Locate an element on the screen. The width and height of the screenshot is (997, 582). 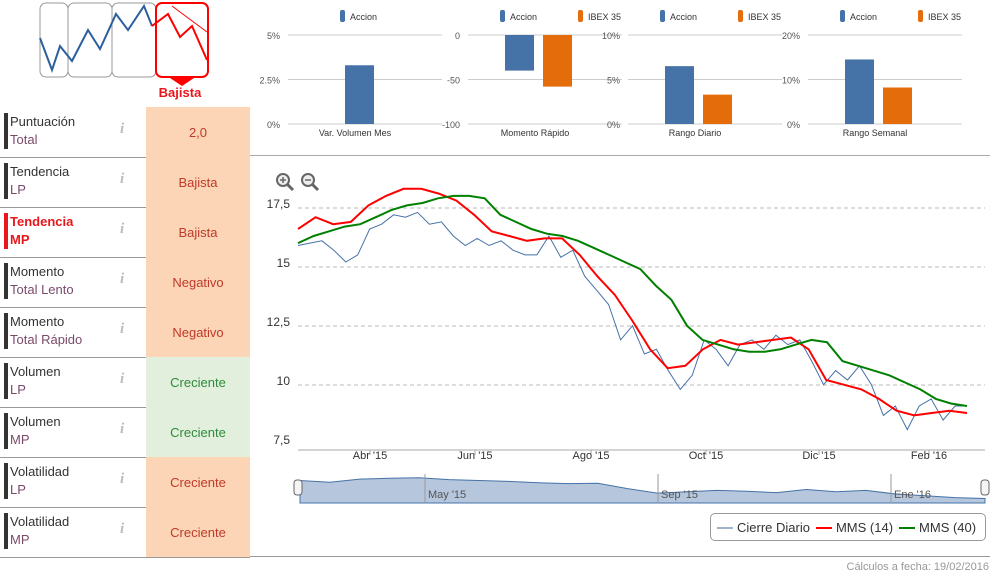
trend-box-selected is located at coordinates (182, 40).